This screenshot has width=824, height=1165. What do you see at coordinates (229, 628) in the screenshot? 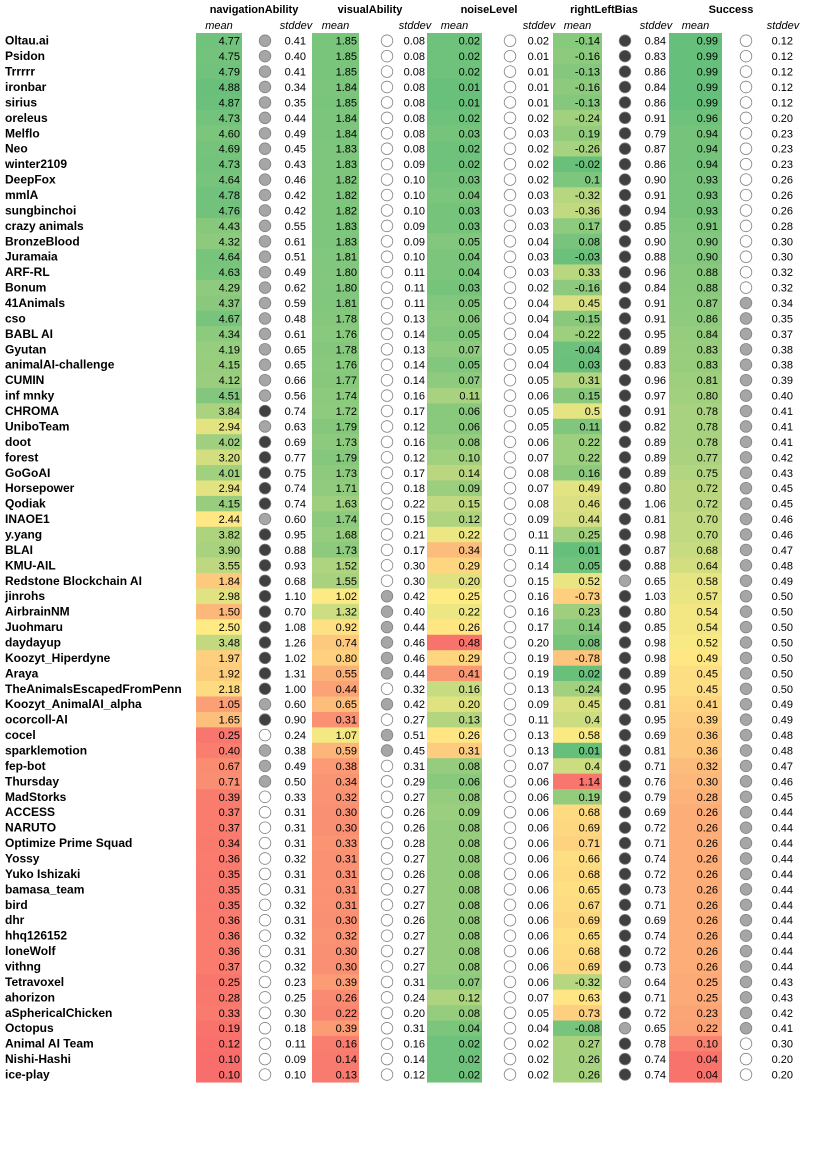
I see `mean-value: 2.50` at bounding box center [229, 628].